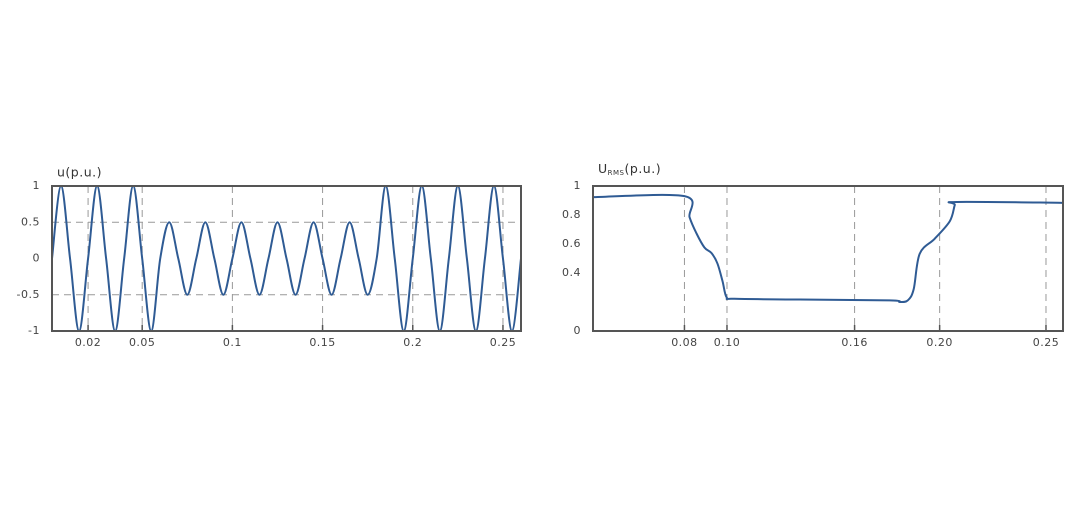 This screenshot has width=1080, height=512. I want to click on y-tick-label: -0.5, so click(28, 294).